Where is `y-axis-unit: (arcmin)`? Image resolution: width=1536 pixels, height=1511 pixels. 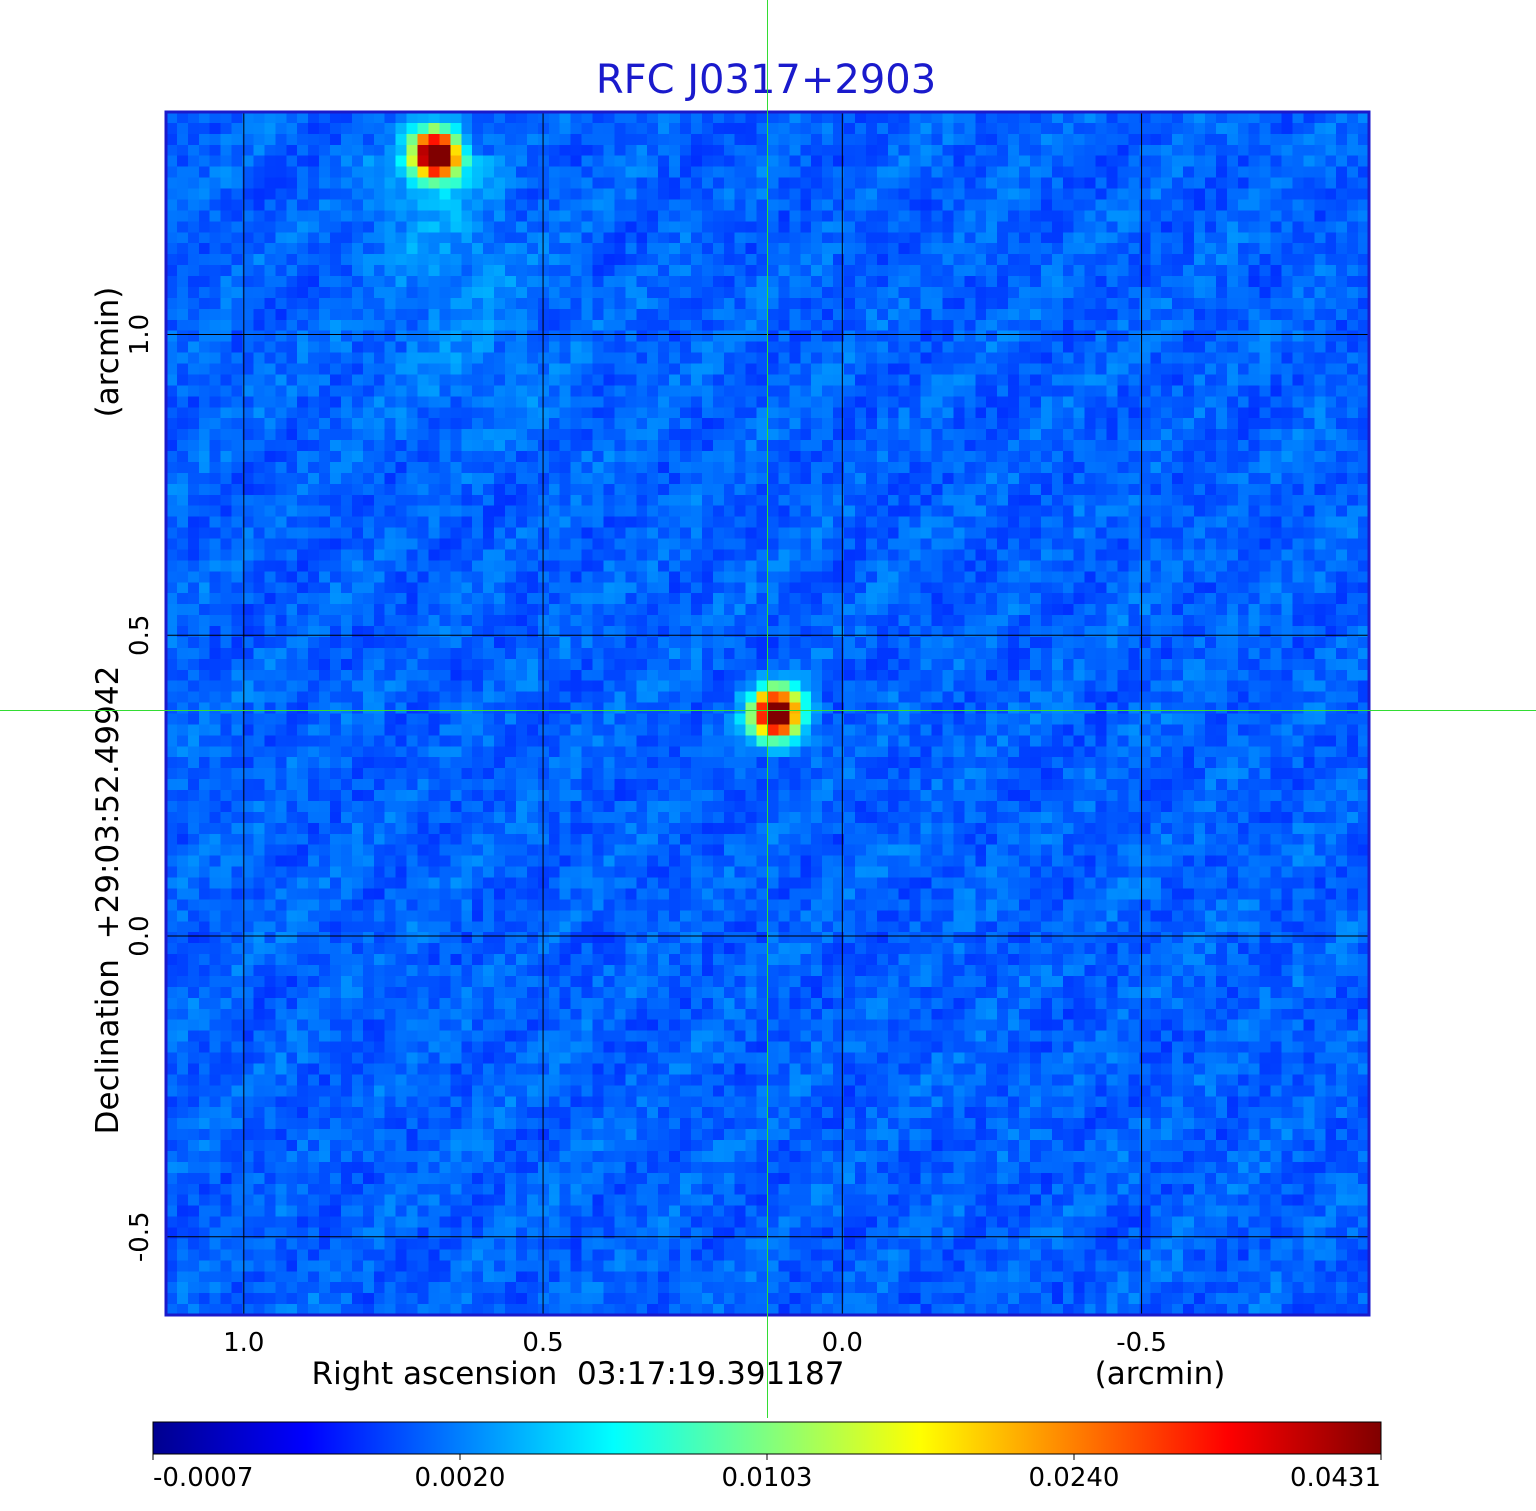 y-axis-unit: (arcmin) is located at coordinates (108, 352).